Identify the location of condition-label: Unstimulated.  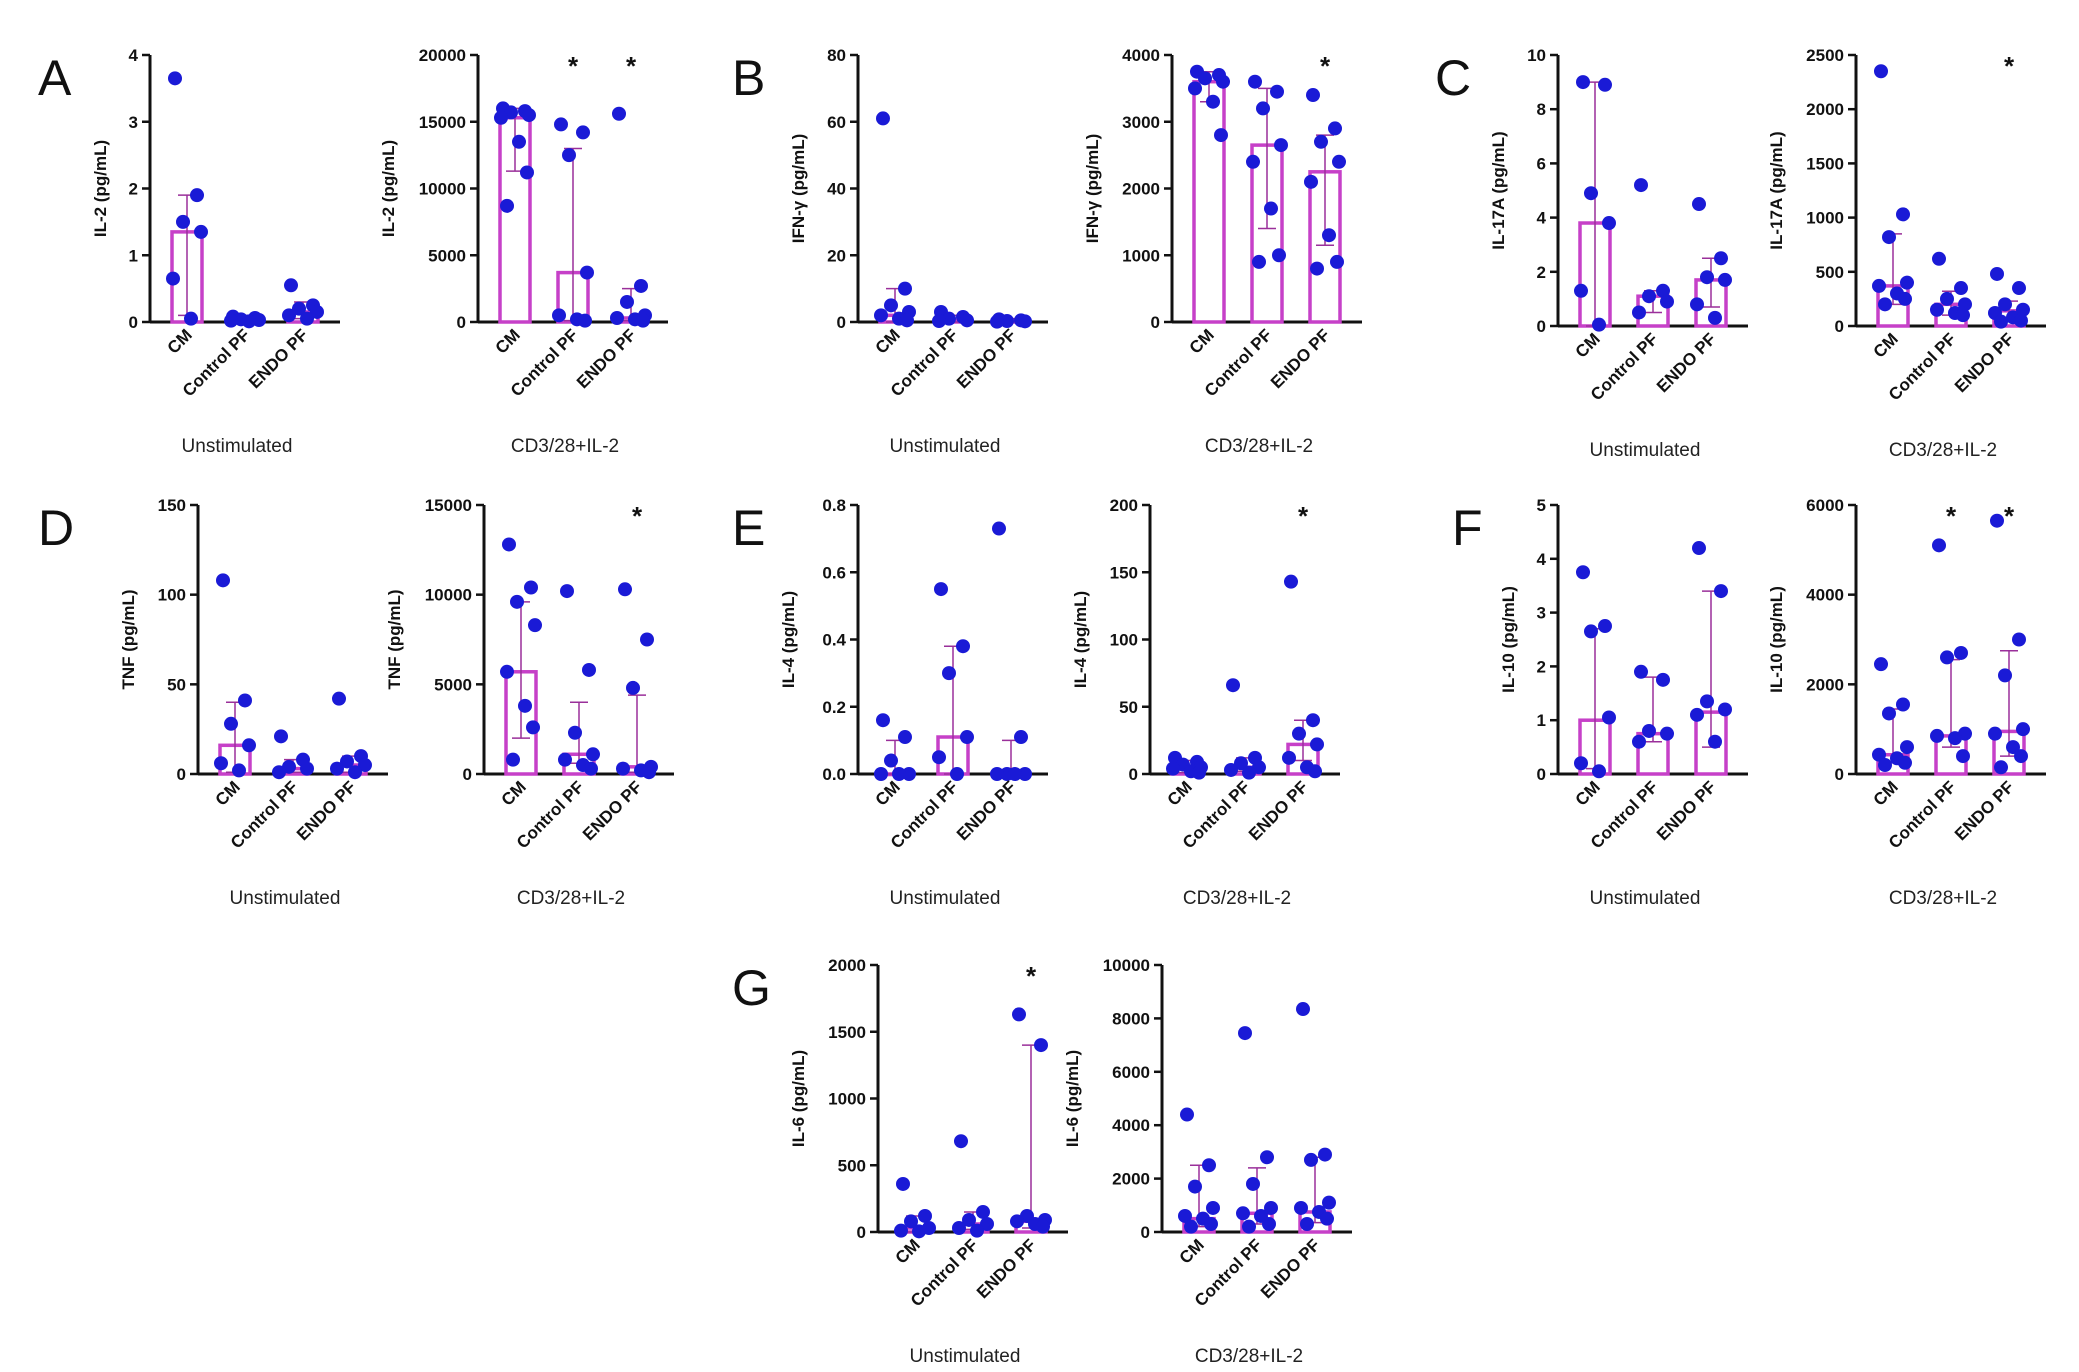
(1645, 898).